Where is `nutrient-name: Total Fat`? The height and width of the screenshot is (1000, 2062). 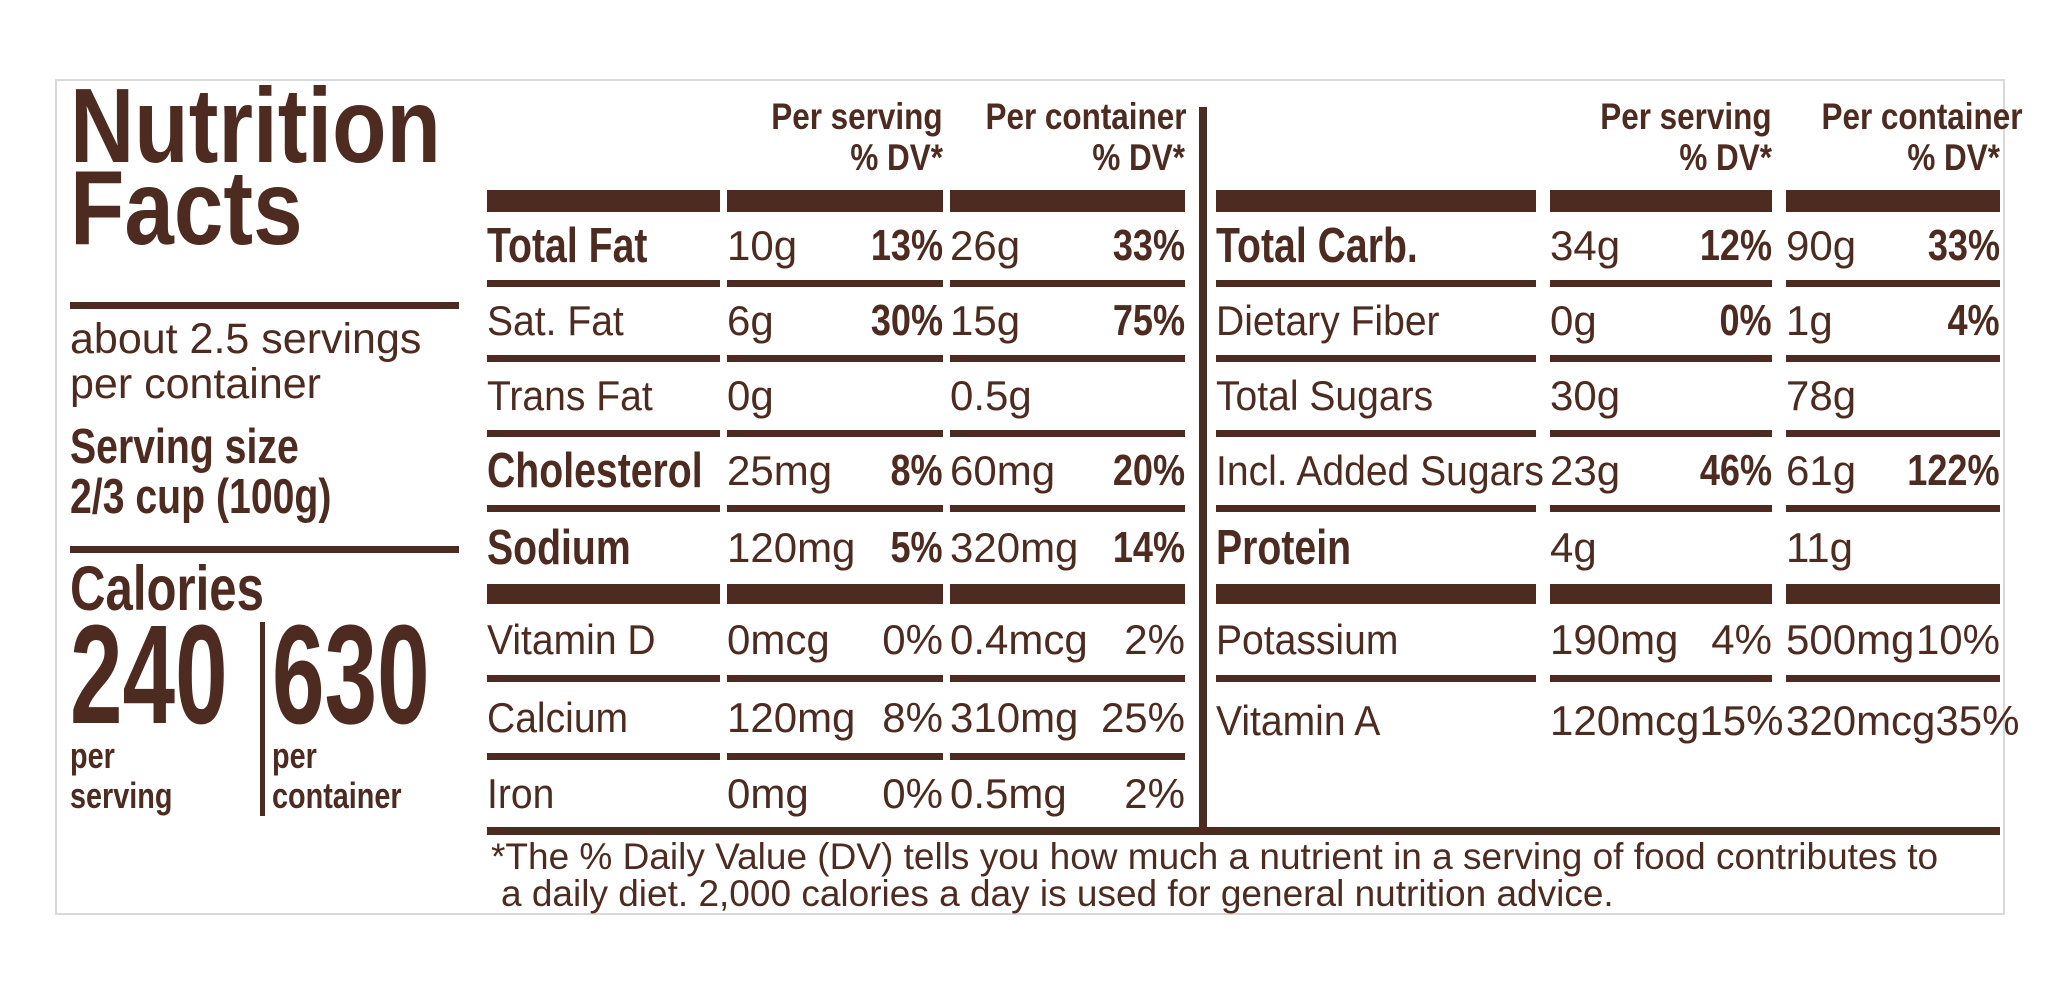 nutrient-name: Total Fat is located at coordinates (567, 246).